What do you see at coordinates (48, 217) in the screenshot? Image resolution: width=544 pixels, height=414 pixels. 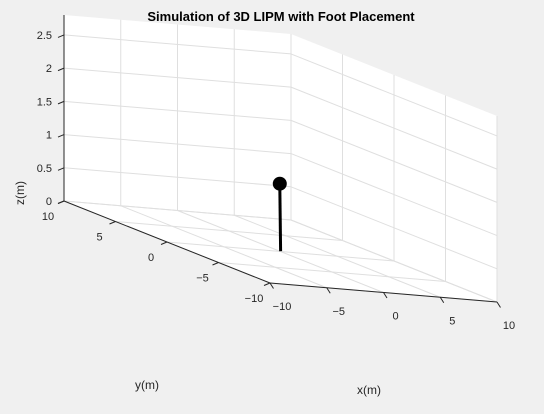 I see `y-tick-label: 10` at bounding box center [48, 217].